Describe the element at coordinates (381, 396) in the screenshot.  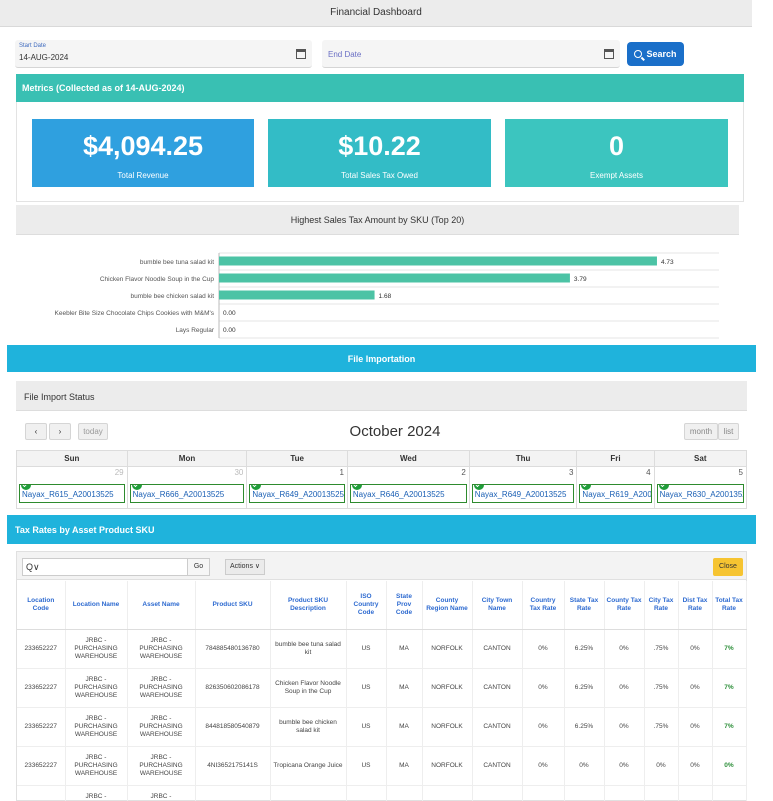
I see `file-import-status-header: File Import Status` at that location.